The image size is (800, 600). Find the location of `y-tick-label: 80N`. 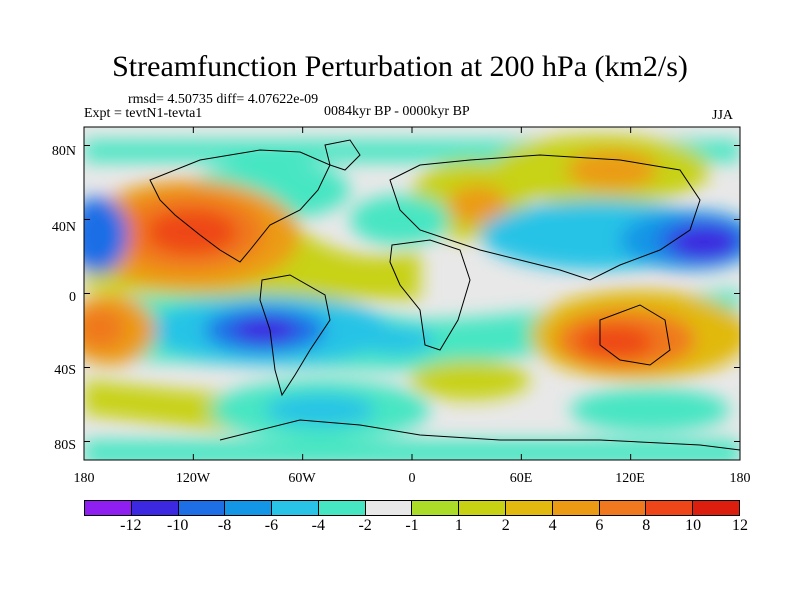

y-tick-label: 80N is located at coordinates (64, 151).